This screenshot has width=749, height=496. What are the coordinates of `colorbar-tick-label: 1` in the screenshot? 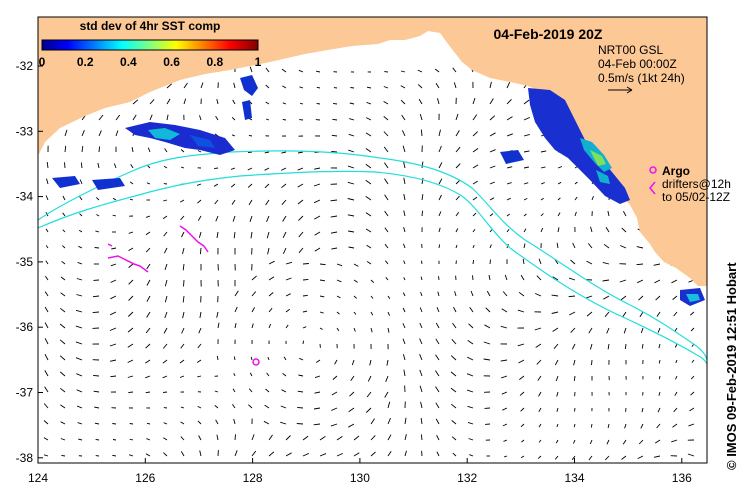 It's located at (258, 62).